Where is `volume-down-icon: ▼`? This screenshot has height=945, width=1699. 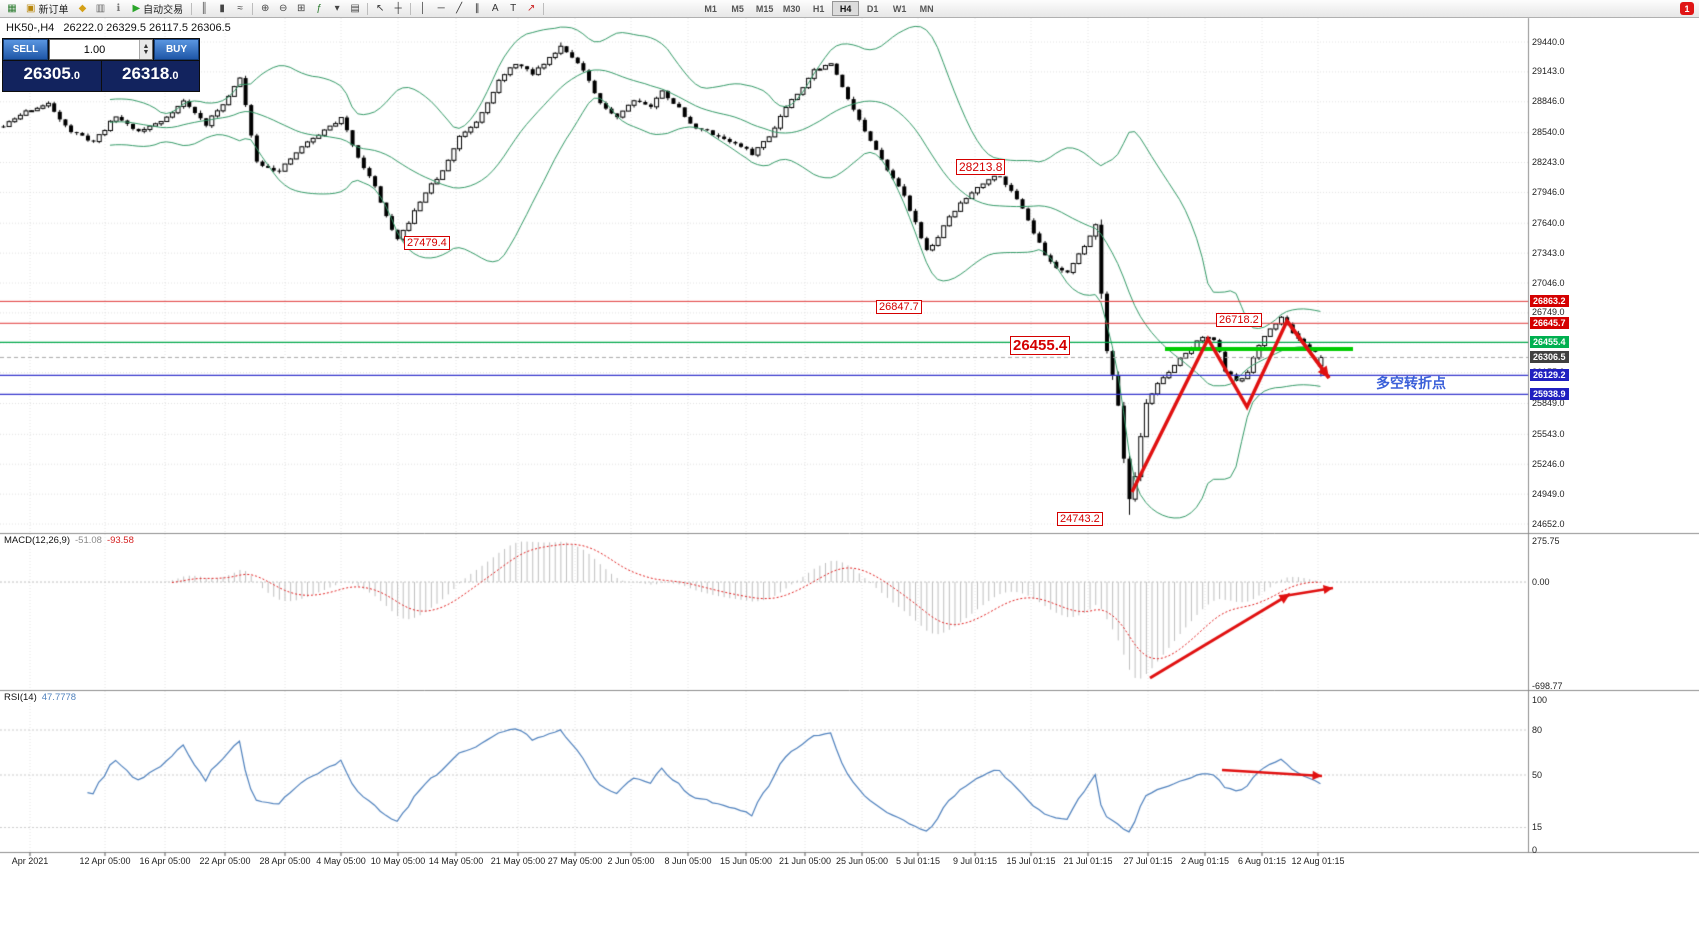
volume-down-icon: ▼ is located at coordinates (146, 52).